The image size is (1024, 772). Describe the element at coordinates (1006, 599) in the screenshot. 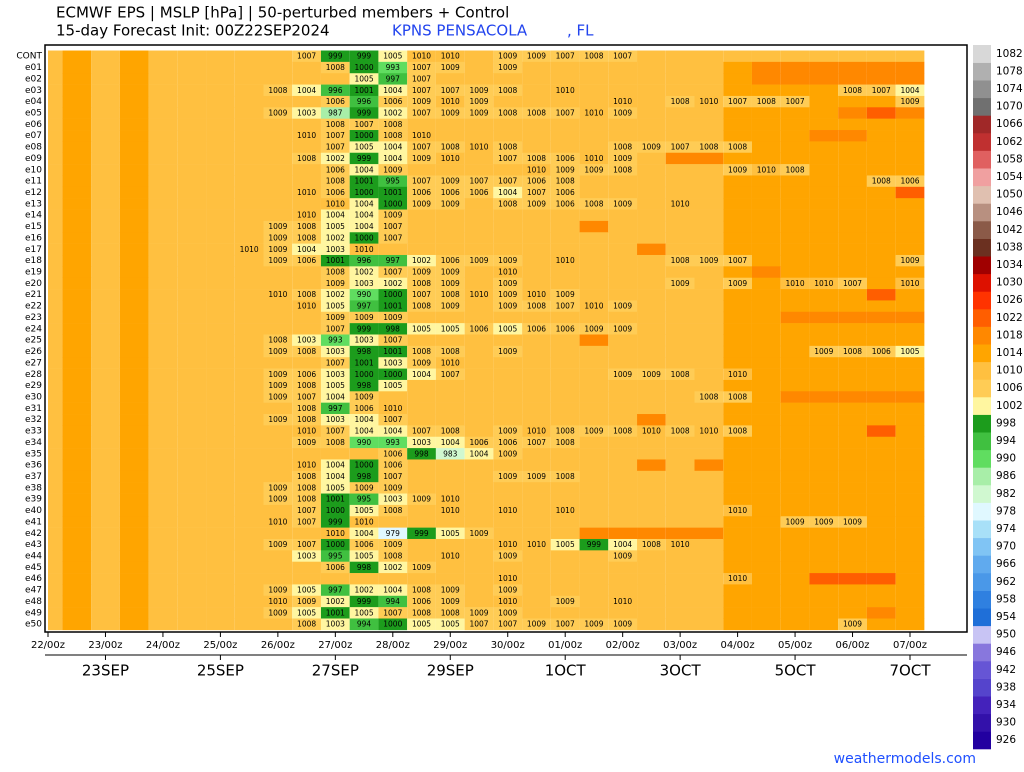

I see `colorbar-label: 958` at that location.